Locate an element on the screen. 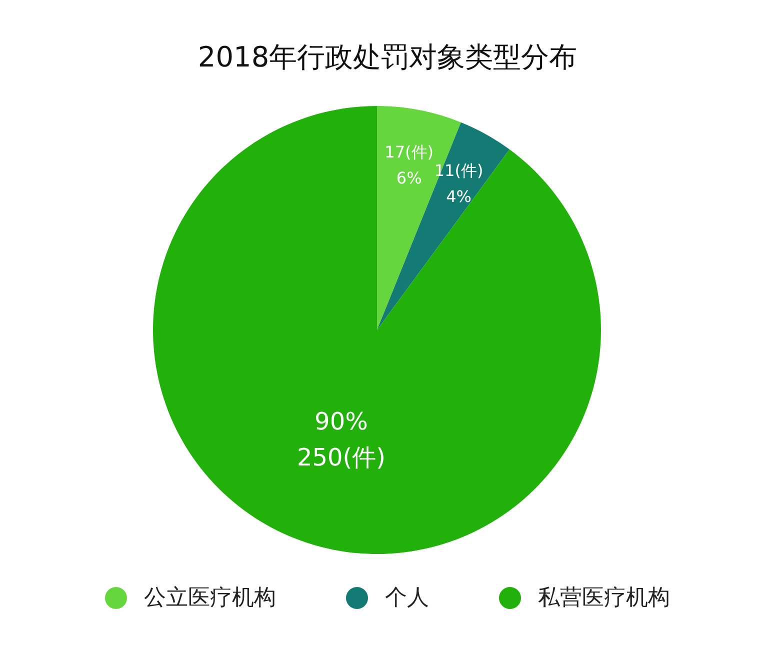 This screenshot has height=654, width=775. data-label: 17(件) 6% is located at coordinates (409, 165).